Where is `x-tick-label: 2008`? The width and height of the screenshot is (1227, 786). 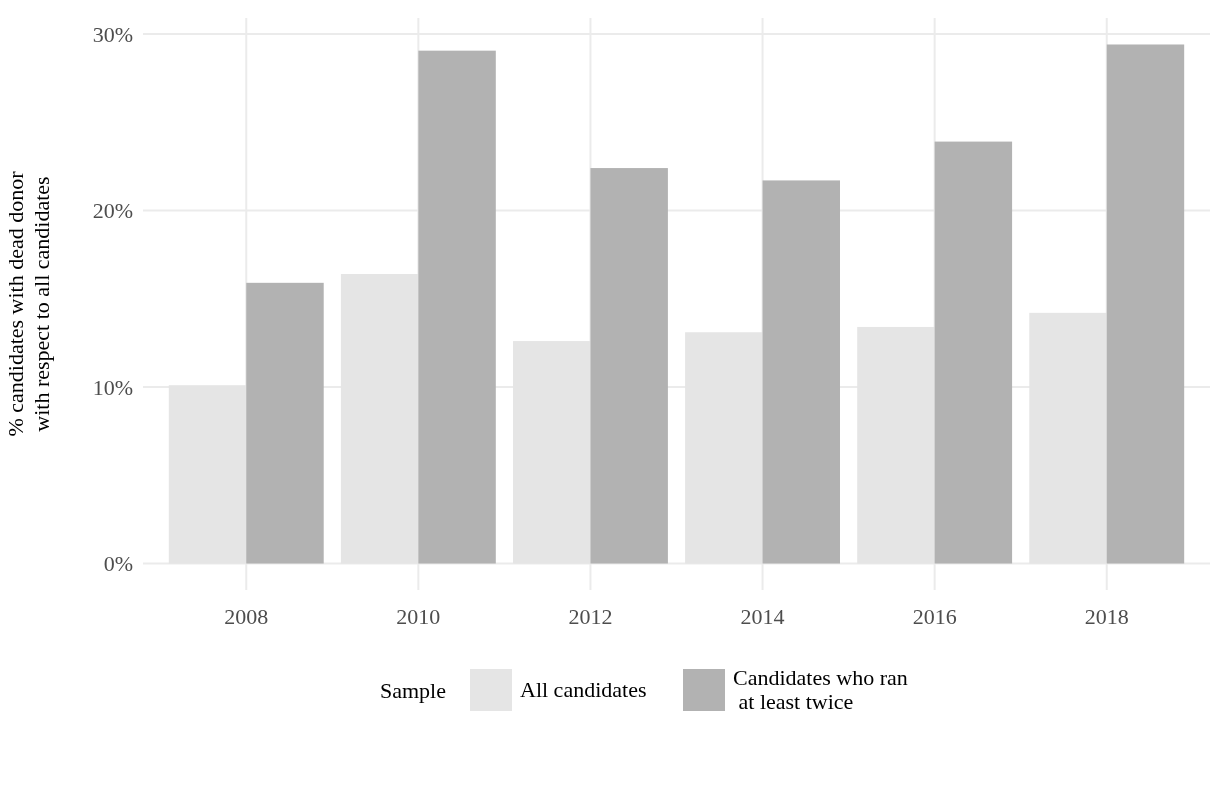
x-tick-label: 2008 is located at coordinates (246, 616).